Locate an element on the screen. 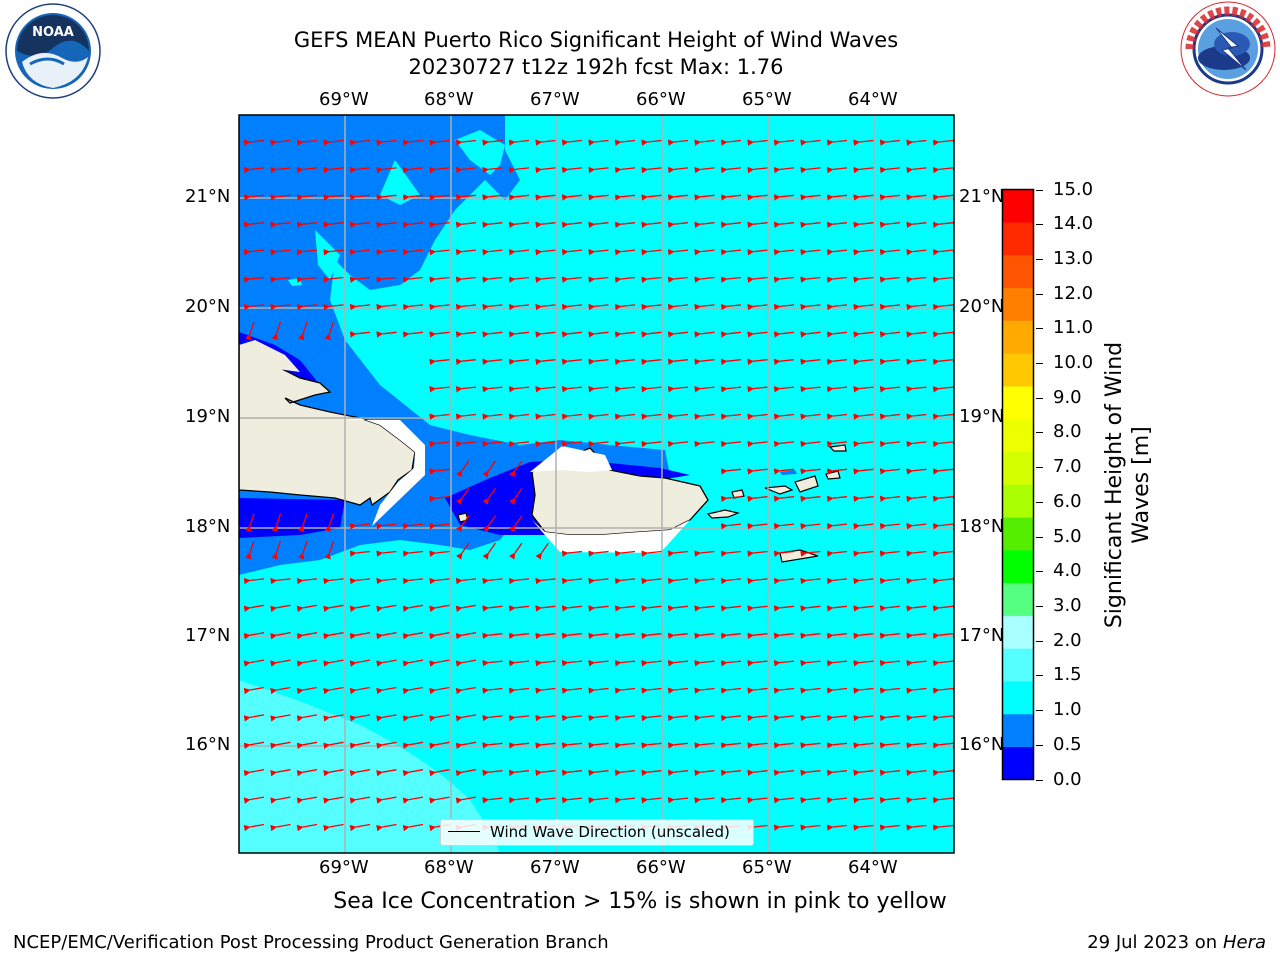 This screenshot has height=960, width=1280. legend-line-swatch is located at coordinates (464, 831).